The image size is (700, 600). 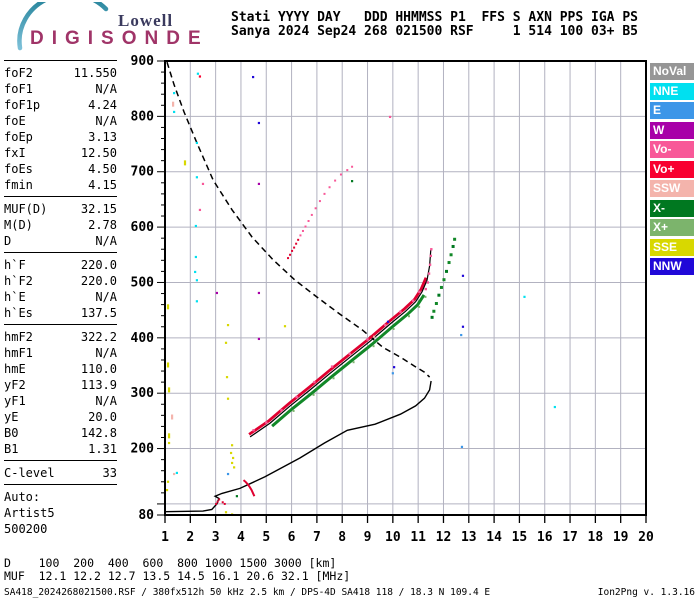 What do you see at coordinates (461, 335) in the screenshot?
I see `noise-dot-e` at bounding box center [461, 335].